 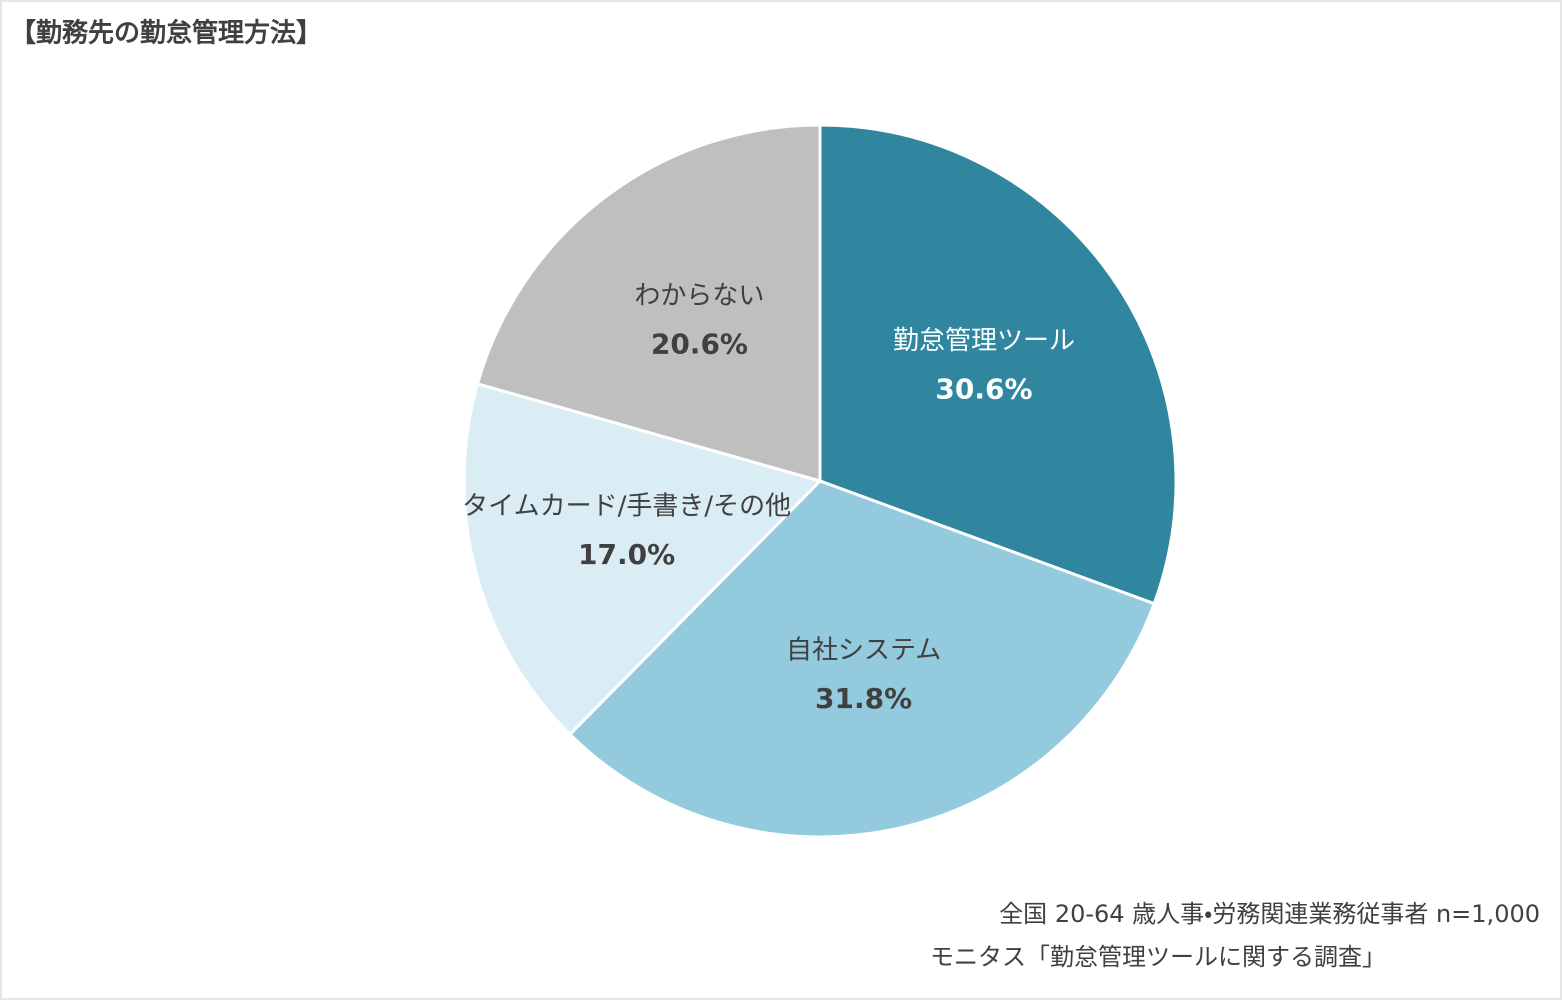 I want to click on note: 全国 20-64 歳人事・労務関連業務従事者 n=1,000, so click(x=1269, y=914).